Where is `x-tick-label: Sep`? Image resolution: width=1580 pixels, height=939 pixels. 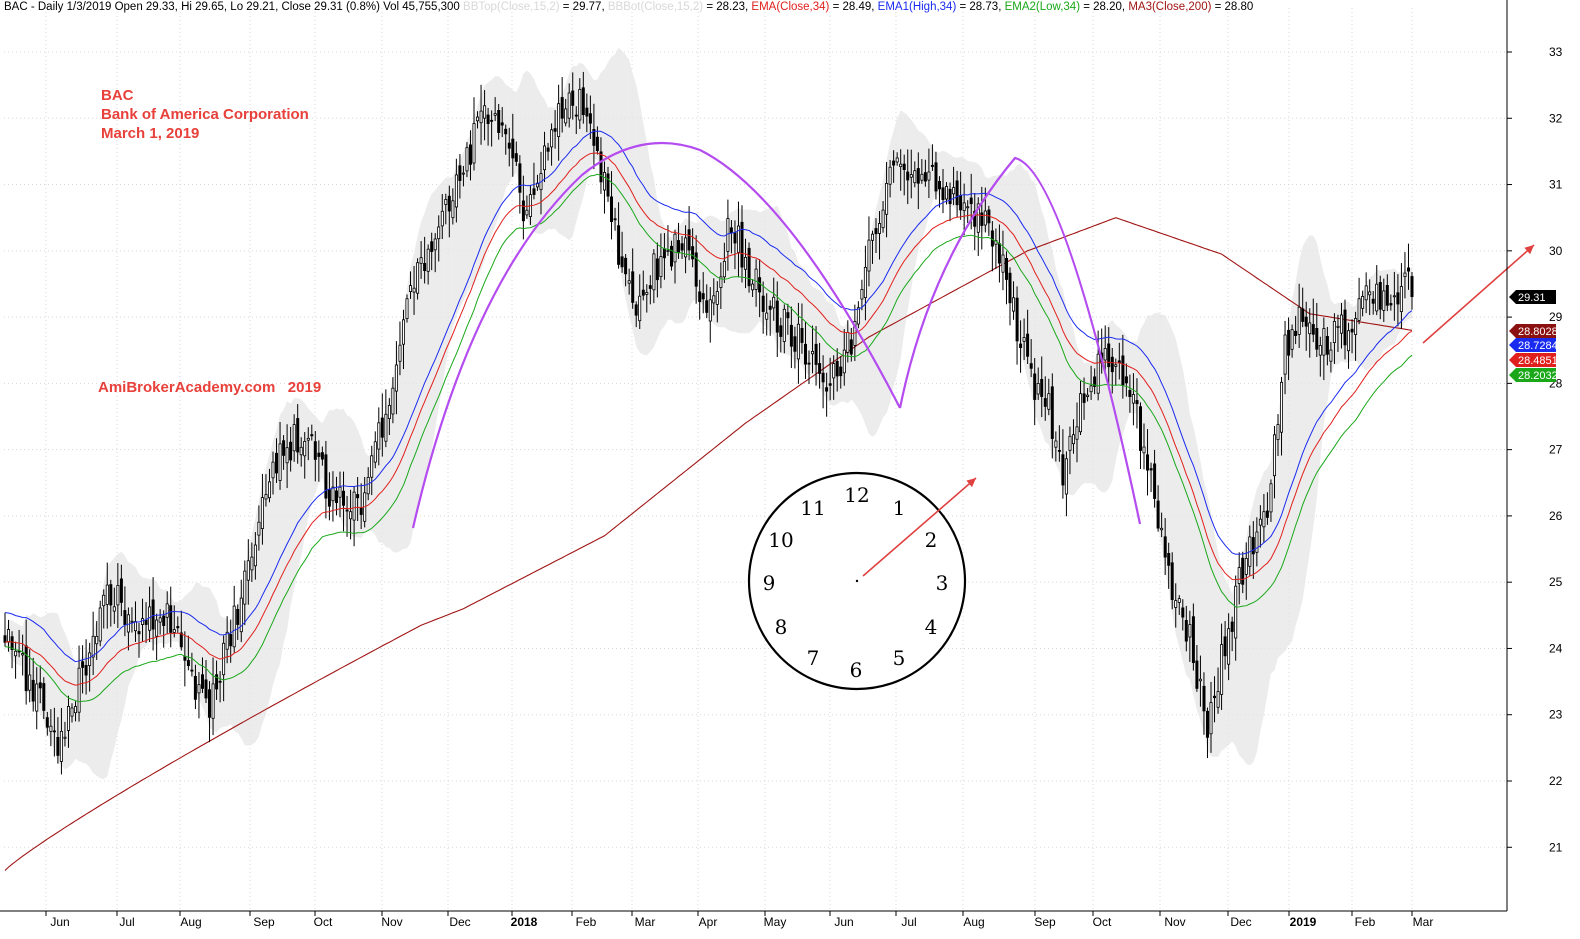 x-tick-label: Sep is located at coordinates (264, 922).